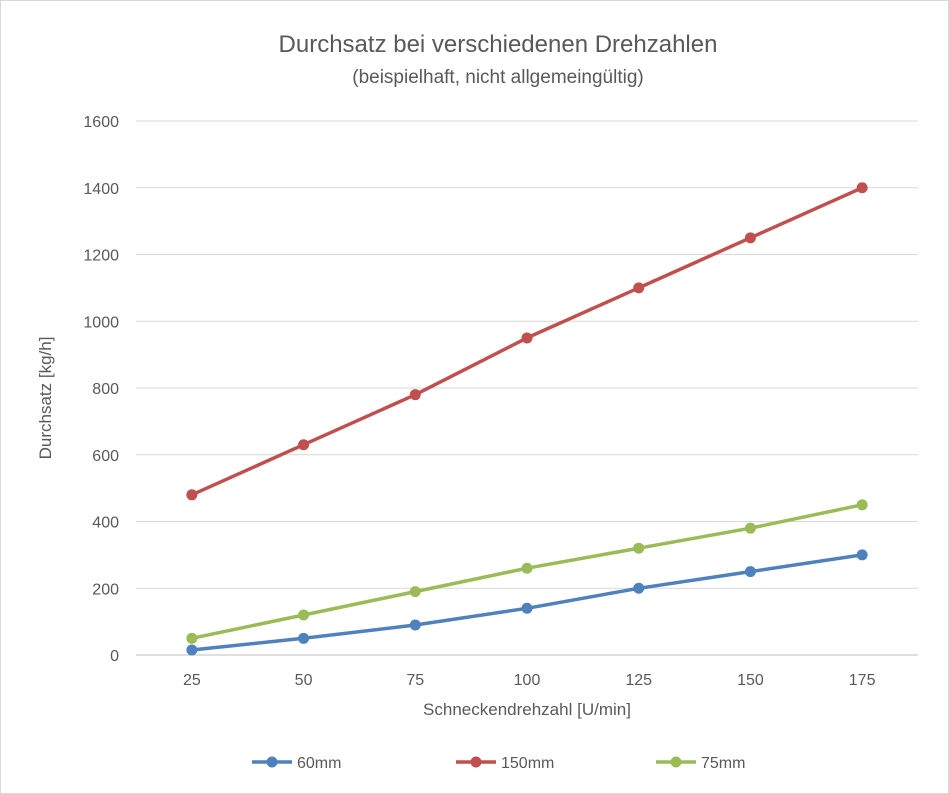 The width and height of the screenshot is (949, 794). Describe the element at coordinates (498, 77) in the screenshot. I see `chart-subtitle: (beispielhaft, nicht allgemeingültig)` at that location.